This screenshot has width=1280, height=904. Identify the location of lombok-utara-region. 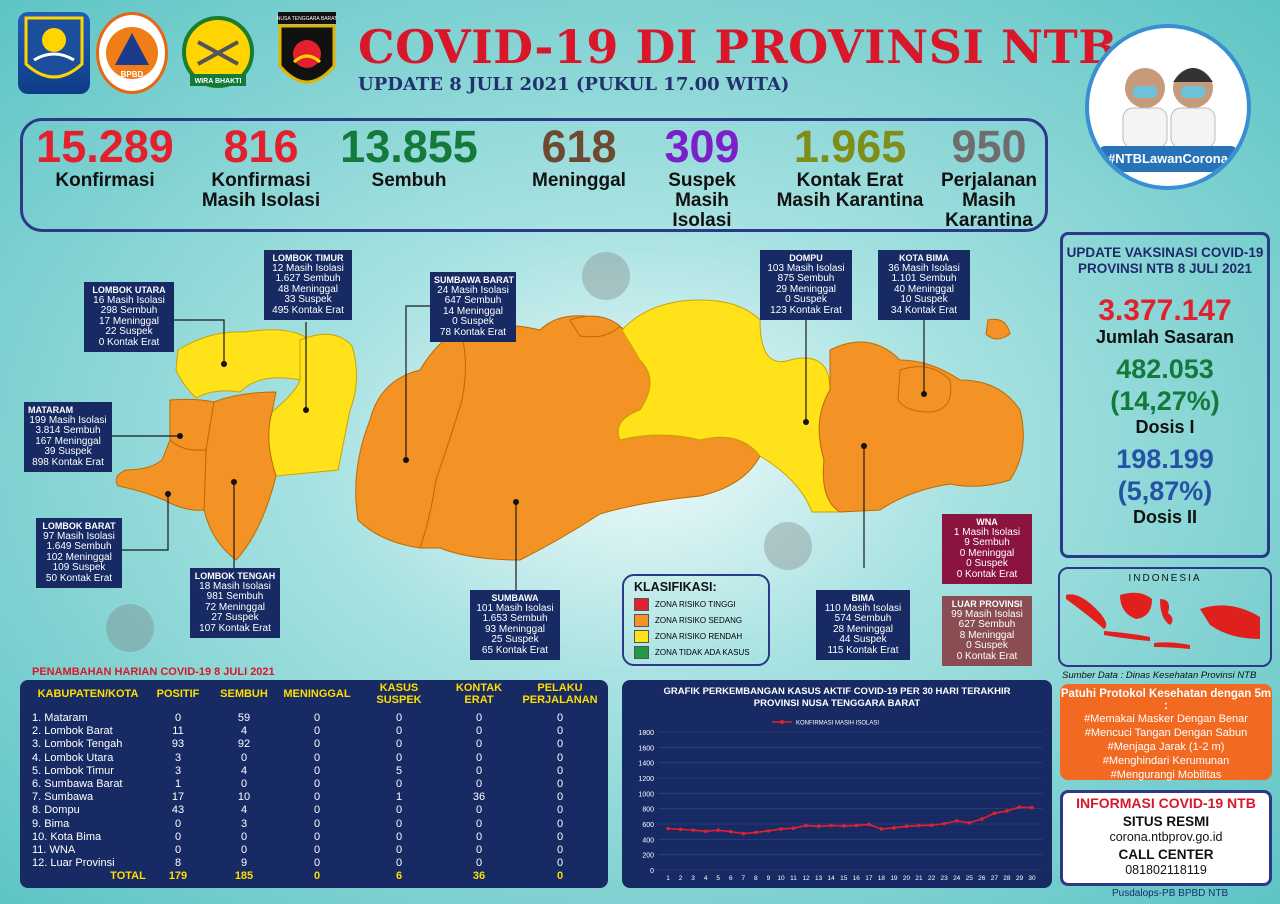
(243, 364).